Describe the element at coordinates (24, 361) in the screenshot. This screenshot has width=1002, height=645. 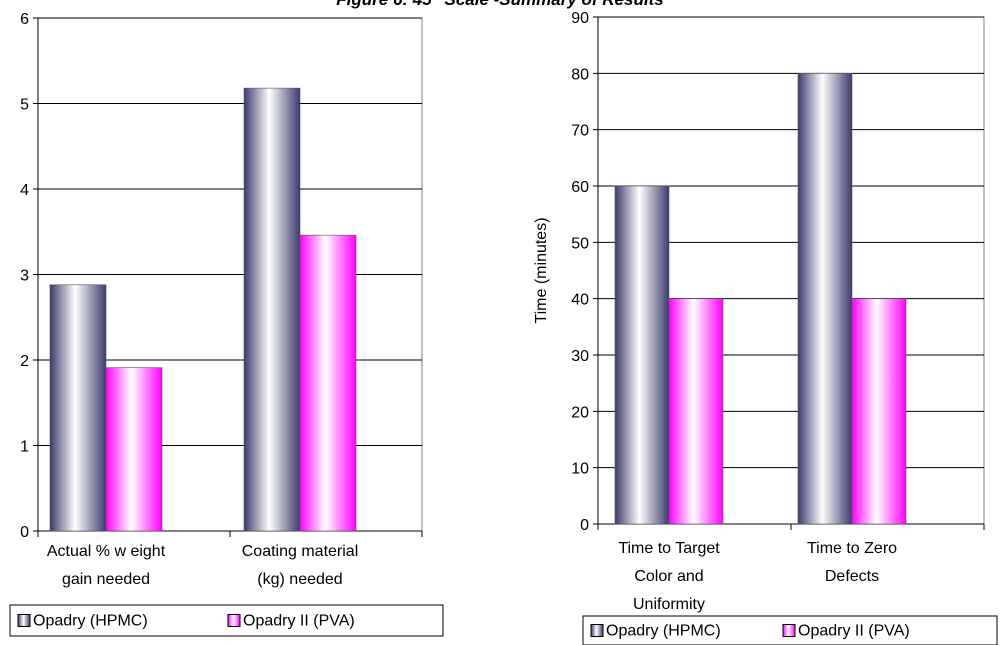
I see `y-tick-label: 2` at that location.